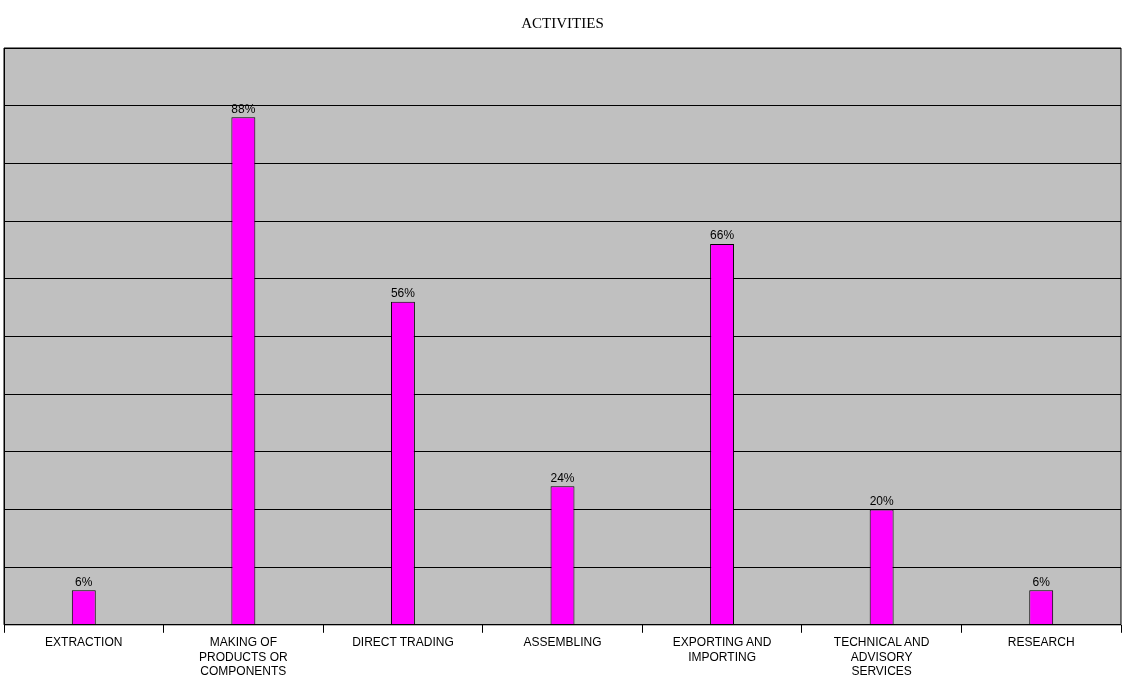 The height and width of the screenshot is (684, 1125). What do you see at coordinates (562, 23) in the screenshot?
I see `chart-title: ACTIVITIES` at bounding box center [562, 23].